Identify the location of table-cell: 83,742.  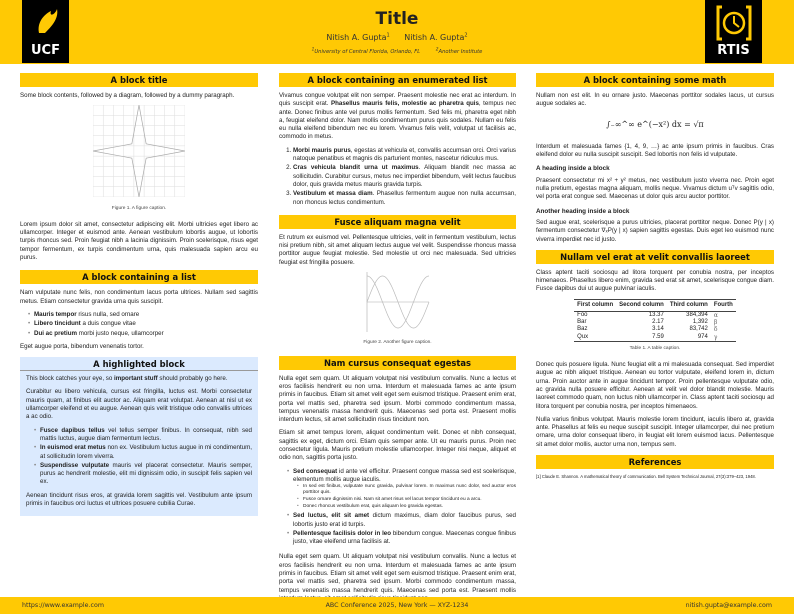
(698, 329).